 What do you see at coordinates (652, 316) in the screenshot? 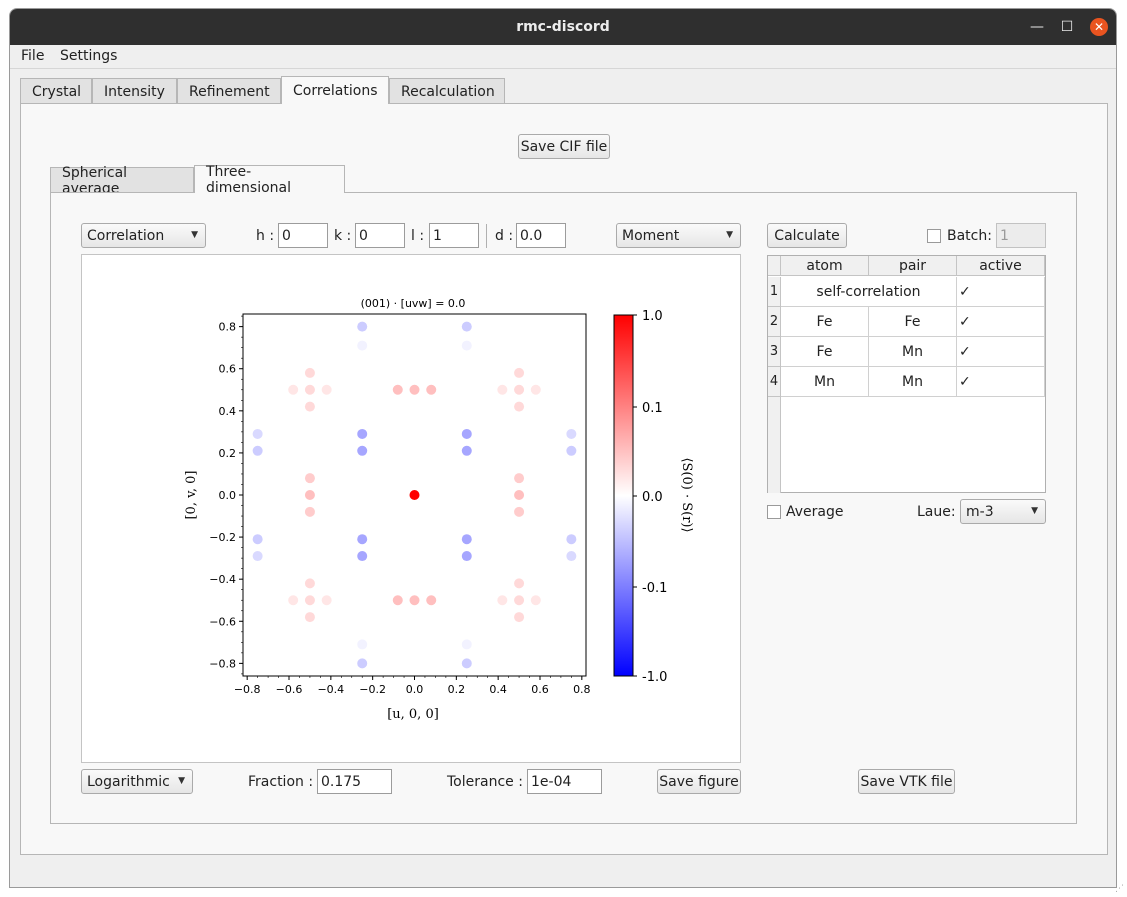
I see `colorbar-tick-label: 1.0` at bounding box center [652, 316].